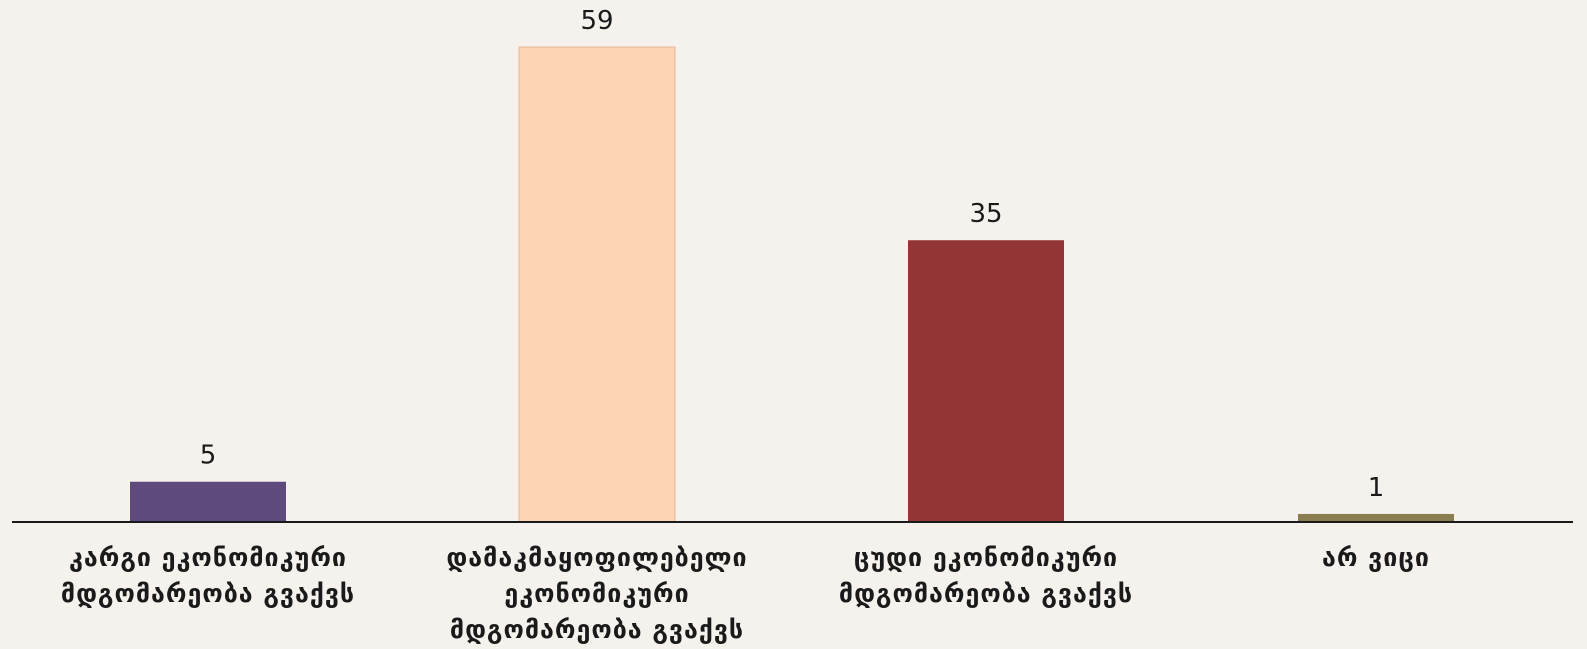  What do you see at coordinates (208, 575) in the screenshot?
I see `category-label-1: კარგი ეკონომიკური მდგომარეობა გვაქვს` at bounding box center [208, 575].